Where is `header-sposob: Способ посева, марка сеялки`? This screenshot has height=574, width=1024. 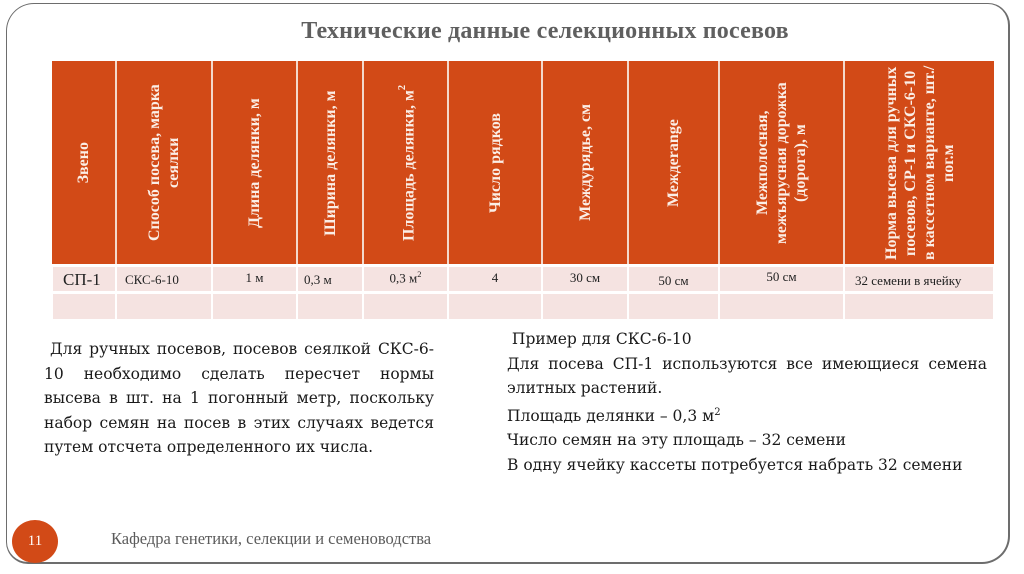 header-sposob: Способ посева, марка сеялки is located at coordinates (164, 163).